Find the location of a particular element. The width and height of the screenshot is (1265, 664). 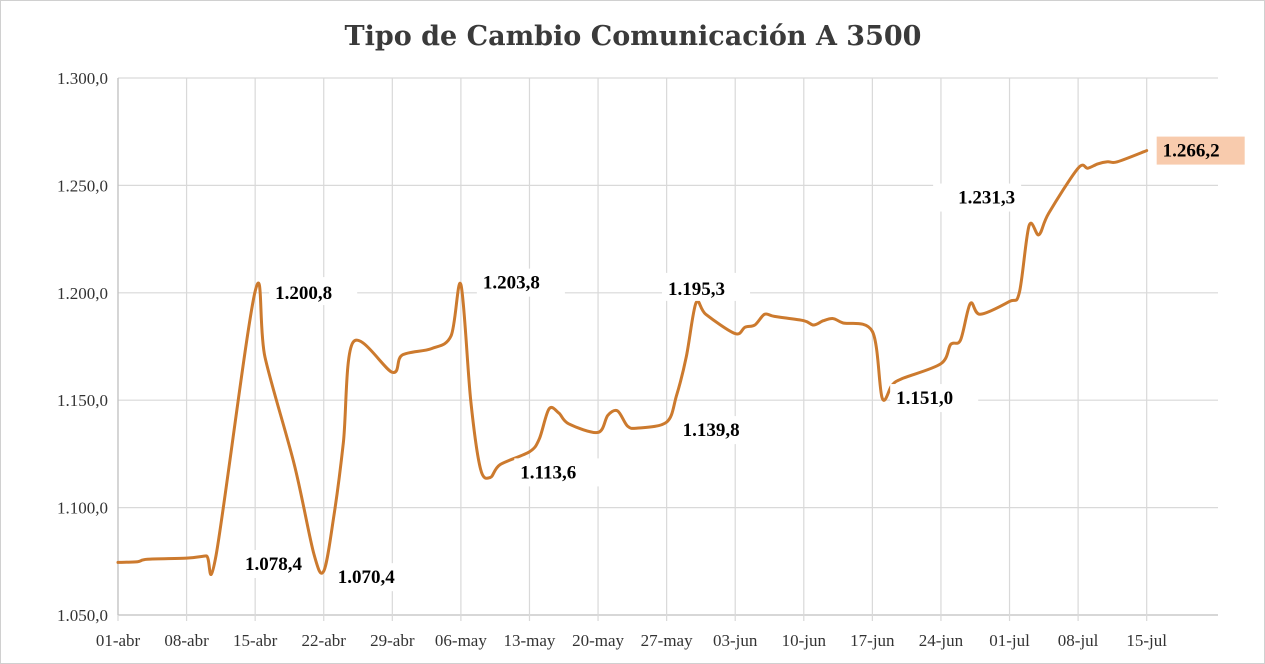

x-tick-label: 15-jul is located at coordinates (1146, 640).